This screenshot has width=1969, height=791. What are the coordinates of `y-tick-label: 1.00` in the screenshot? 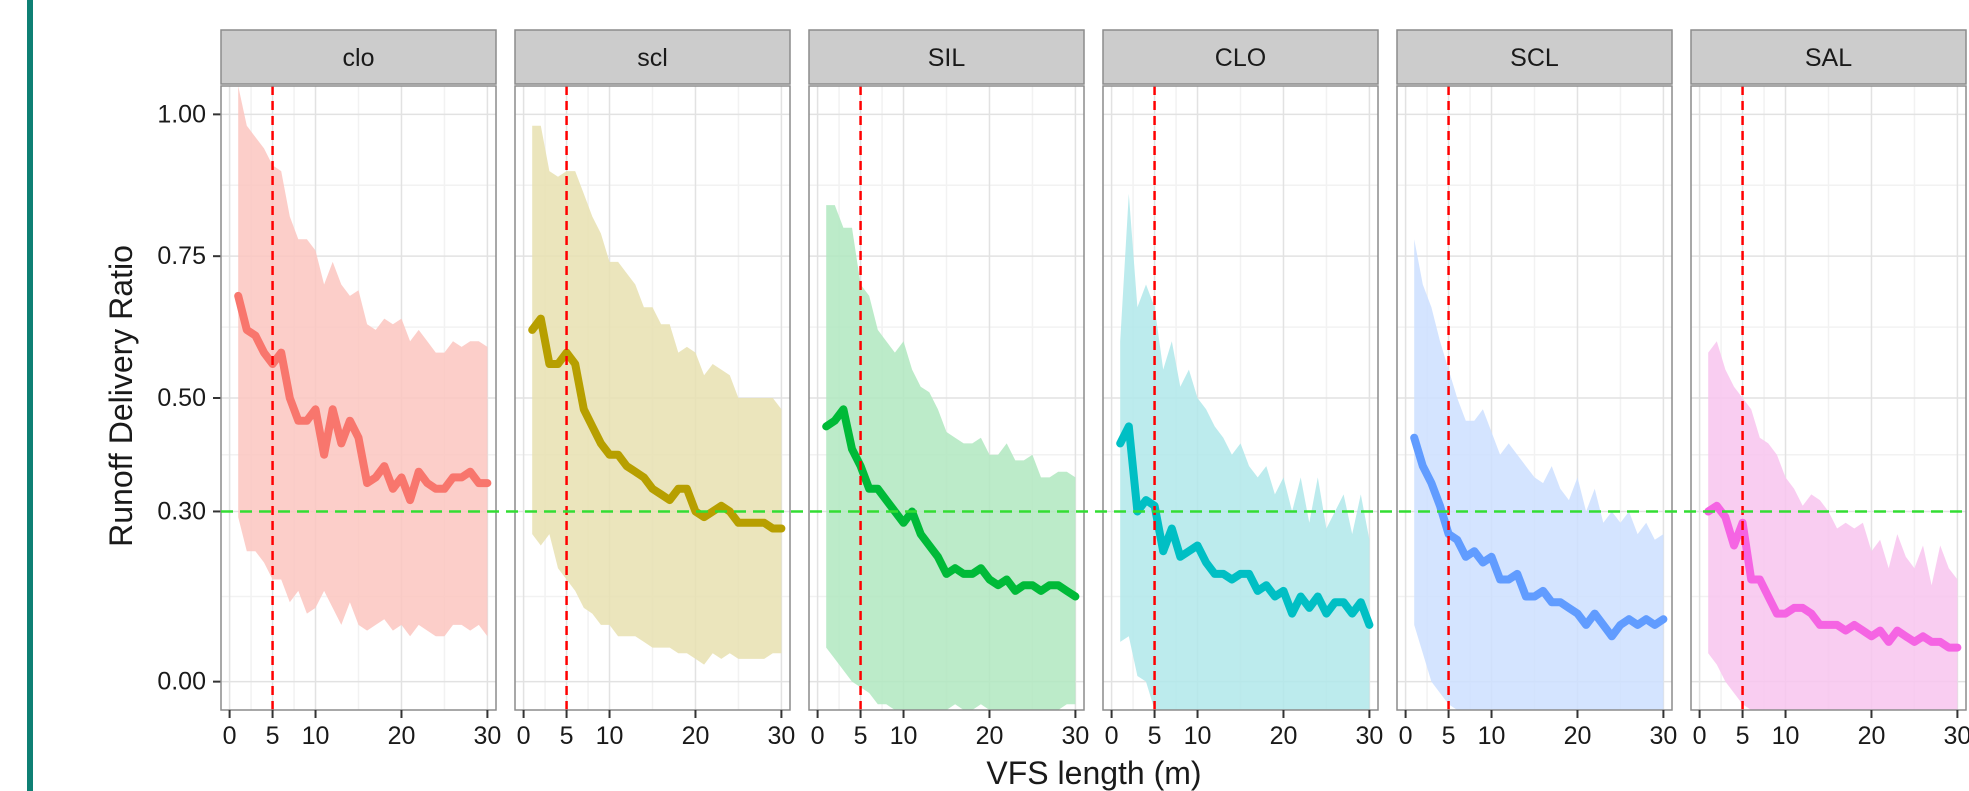 It's located at (181, 114).